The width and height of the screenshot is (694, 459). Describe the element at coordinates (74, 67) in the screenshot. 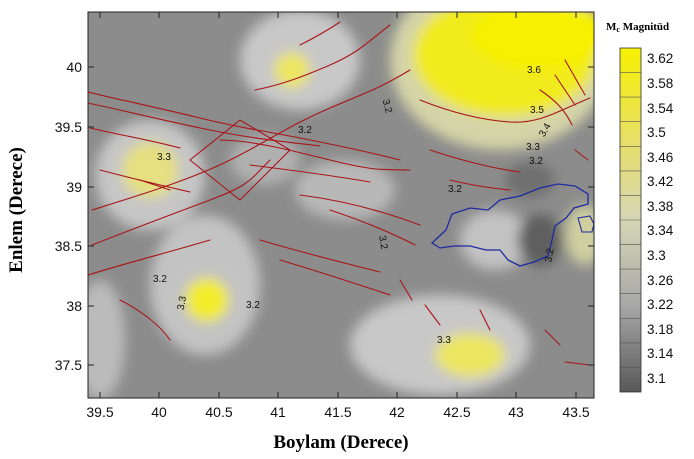

I see `y-tick-label: 40` at that location.